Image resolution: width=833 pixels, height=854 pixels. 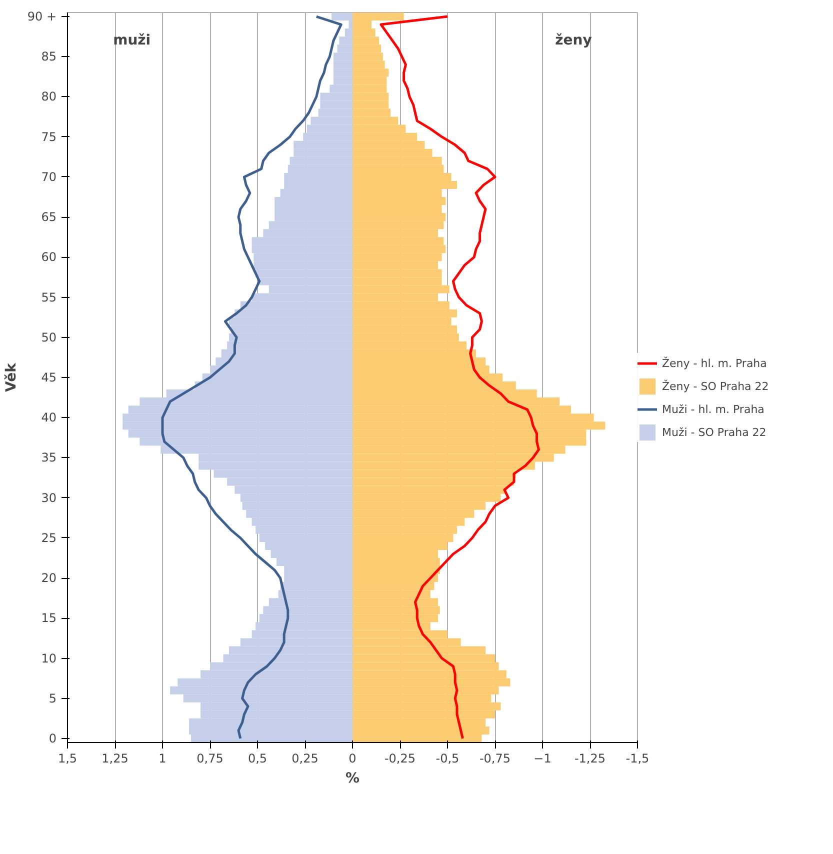 What do you see at coordinates (400, 759) in the screenshot?
I see `x-tick-label: -0,25` at bounding box center [400, 759].